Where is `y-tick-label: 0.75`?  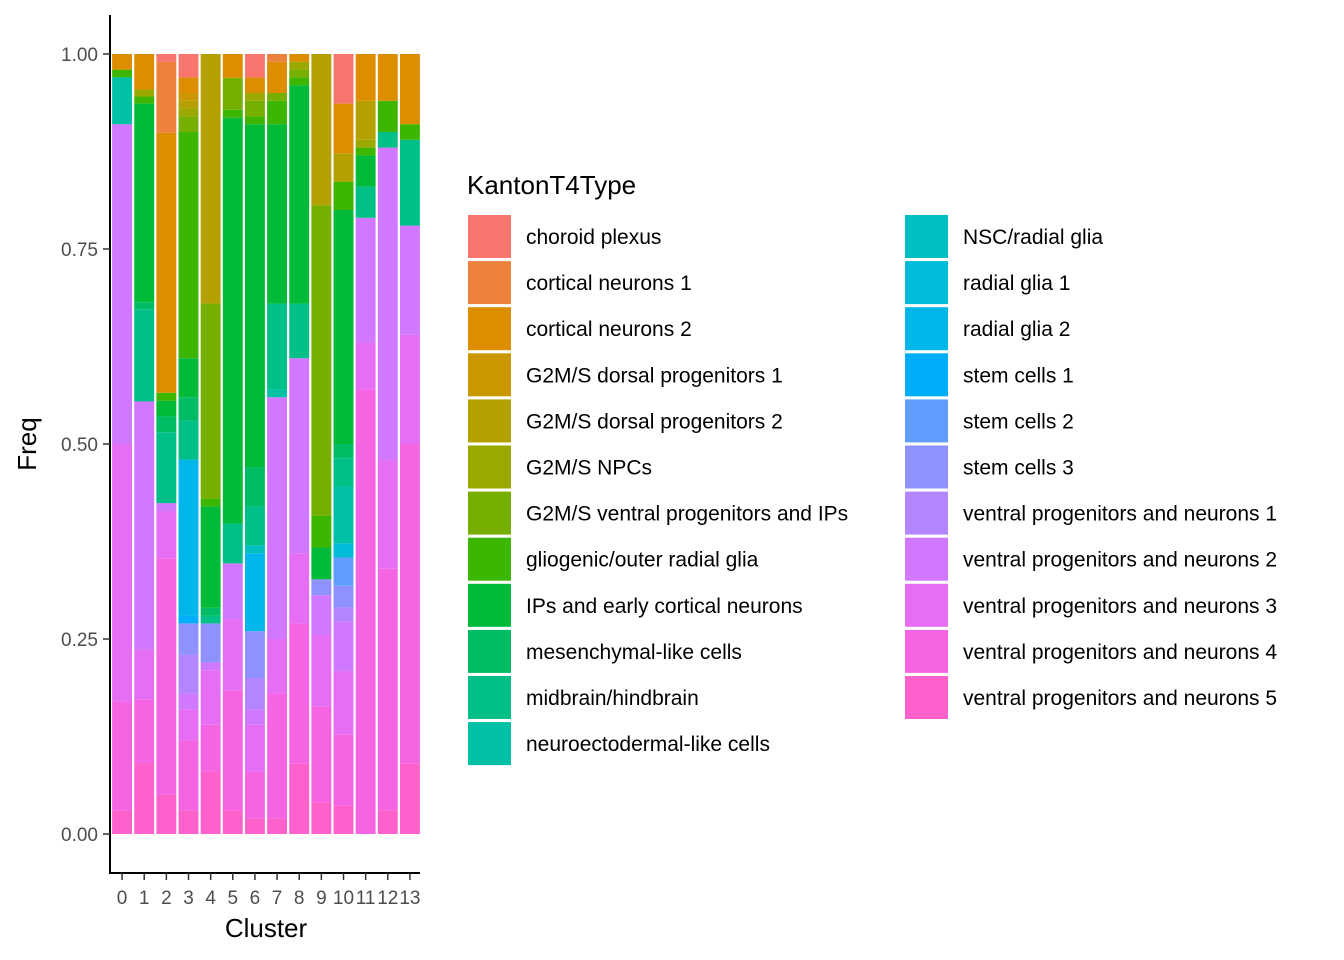
y-tick-label: 0.75 is located at coordinates (79, 250).